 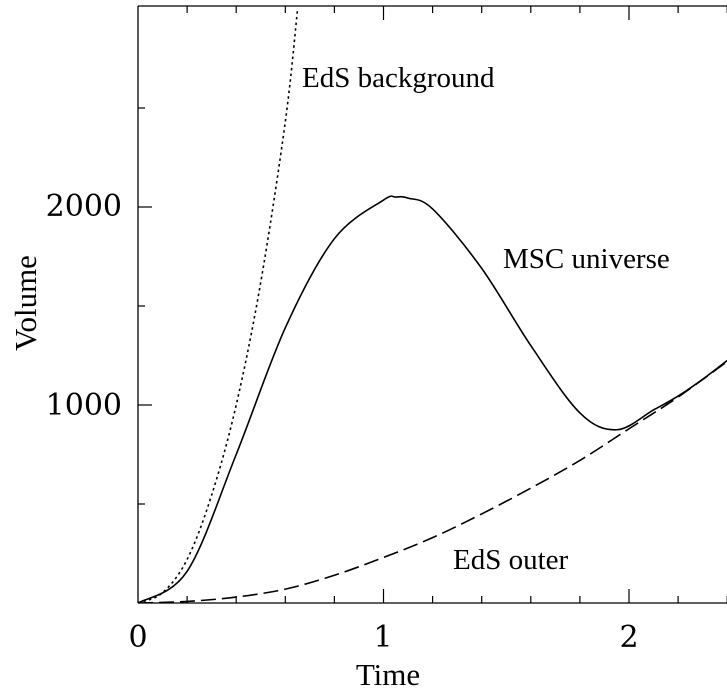 What do you see at coordinates (25, 303) in the screenshot?
I see `y-axis-label: Volume` at bounding box center [25, 303].